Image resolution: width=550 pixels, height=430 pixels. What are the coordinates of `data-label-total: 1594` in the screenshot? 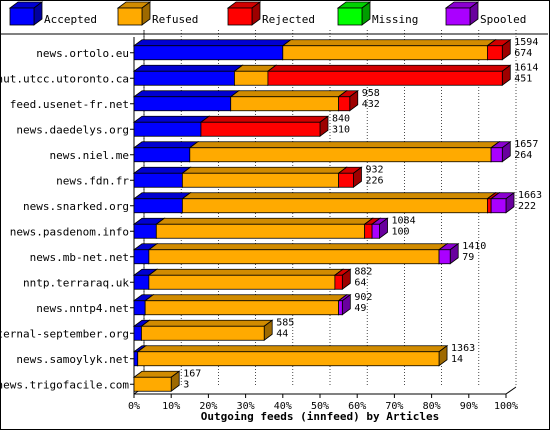 It's located at (526, 42).